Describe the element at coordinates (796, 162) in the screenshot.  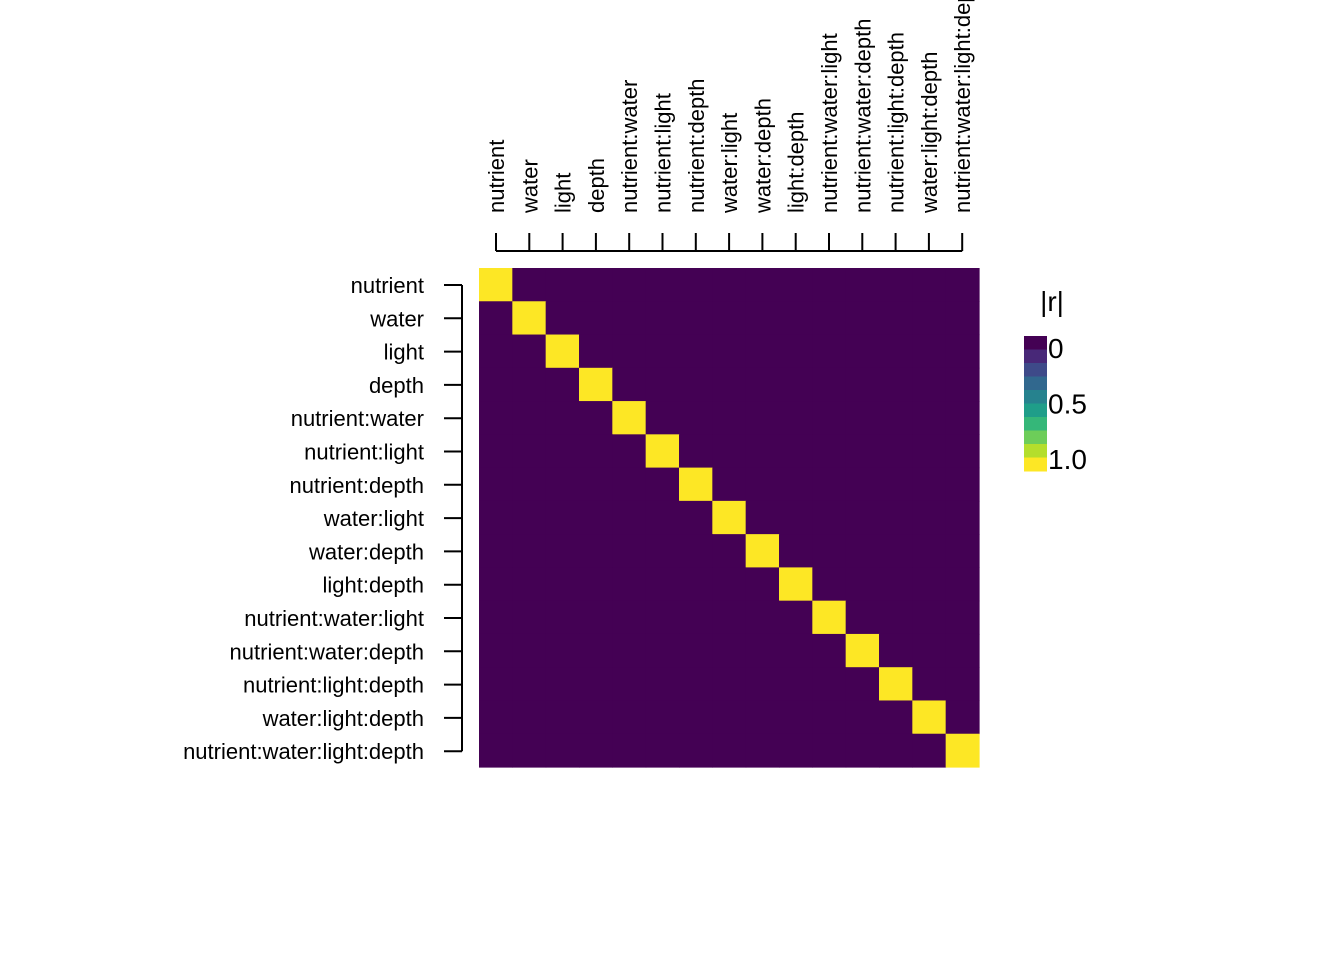
I see `column-label: light:depth` at that location.